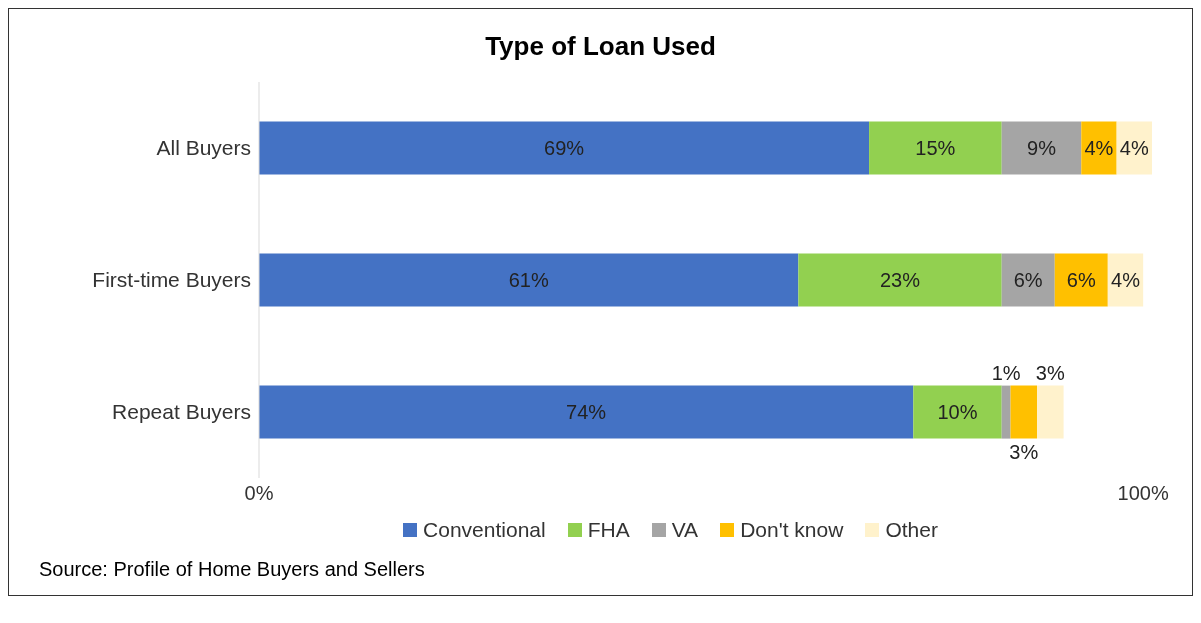  I want to click on data-label: 1%, so click(1006, 372).